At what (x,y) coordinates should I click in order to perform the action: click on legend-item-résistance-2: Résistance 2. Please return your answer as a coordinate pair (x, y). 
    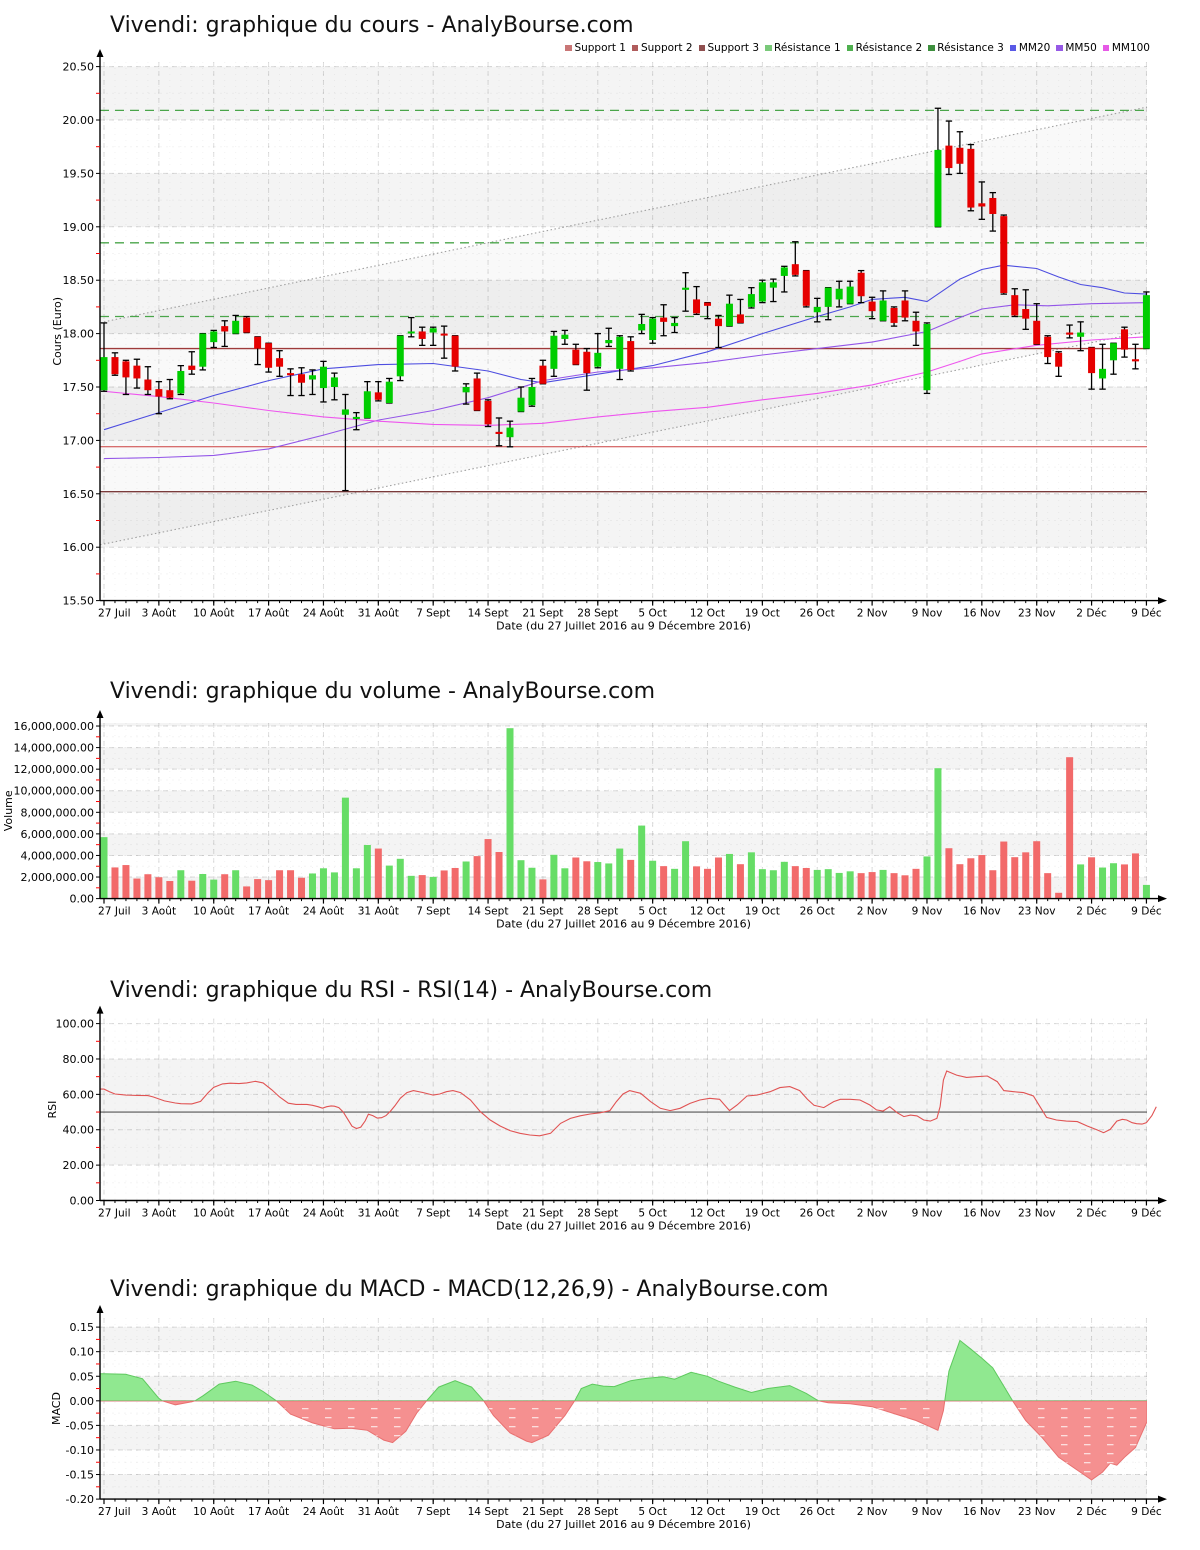
    Looking at the image, I should click on (884, 48).